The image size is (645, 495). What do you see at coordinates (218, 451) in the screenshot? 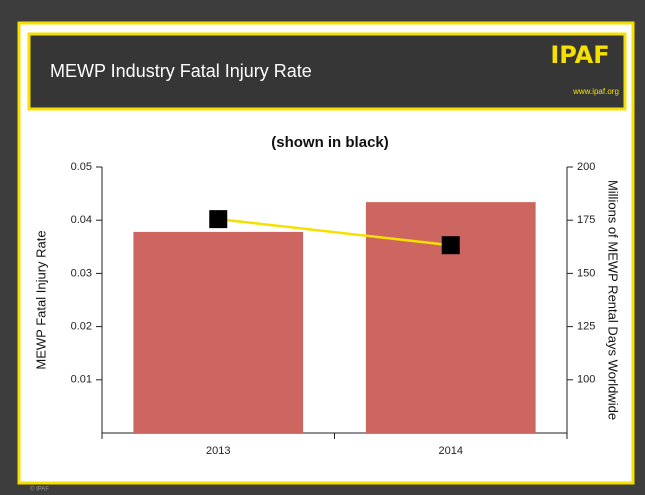
I see `x-tick-label: 2013` at bounding box center [218, 451].